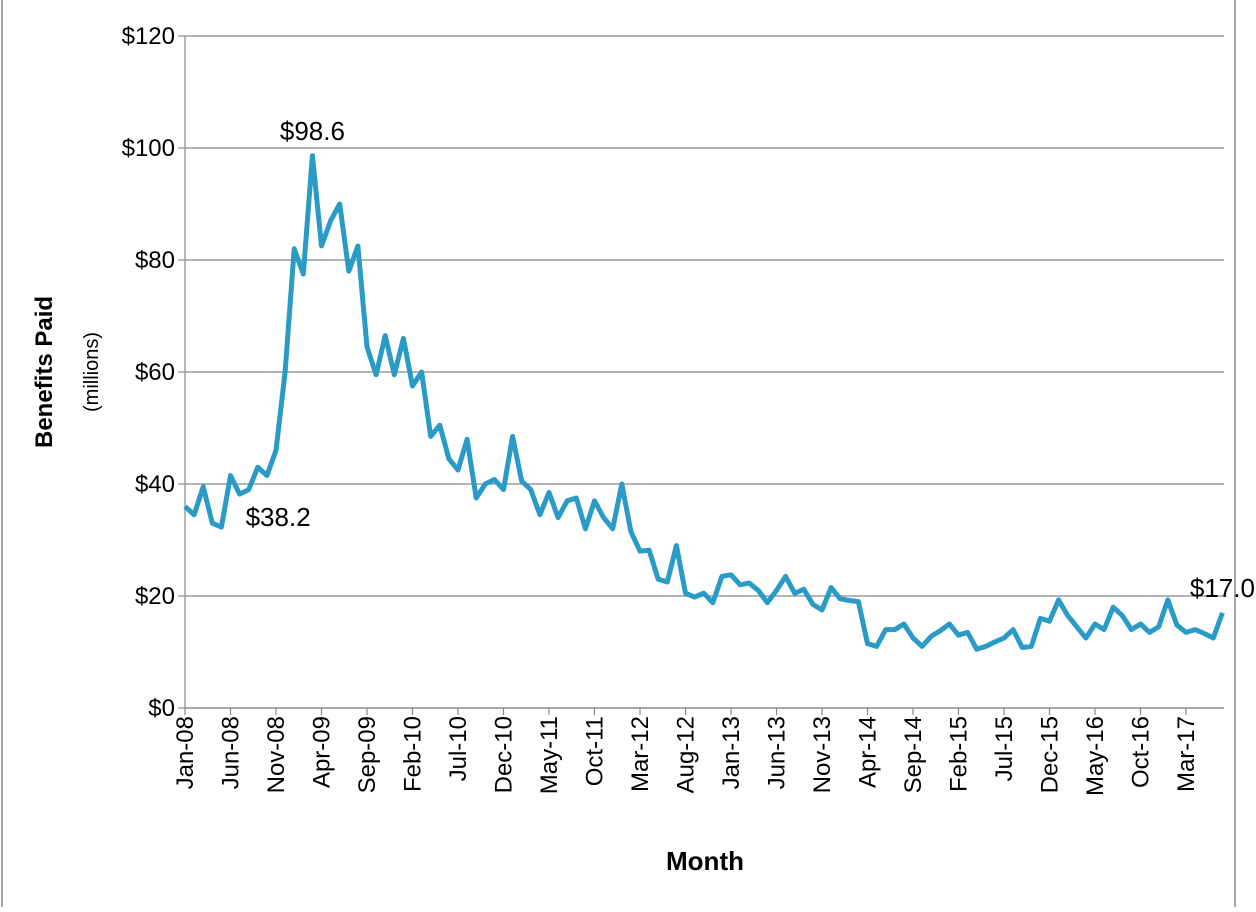  What do you see at coordinates (155, 596) in the screenshot?
I see `y-tick-label: $20` at bounding box center [155, 596].